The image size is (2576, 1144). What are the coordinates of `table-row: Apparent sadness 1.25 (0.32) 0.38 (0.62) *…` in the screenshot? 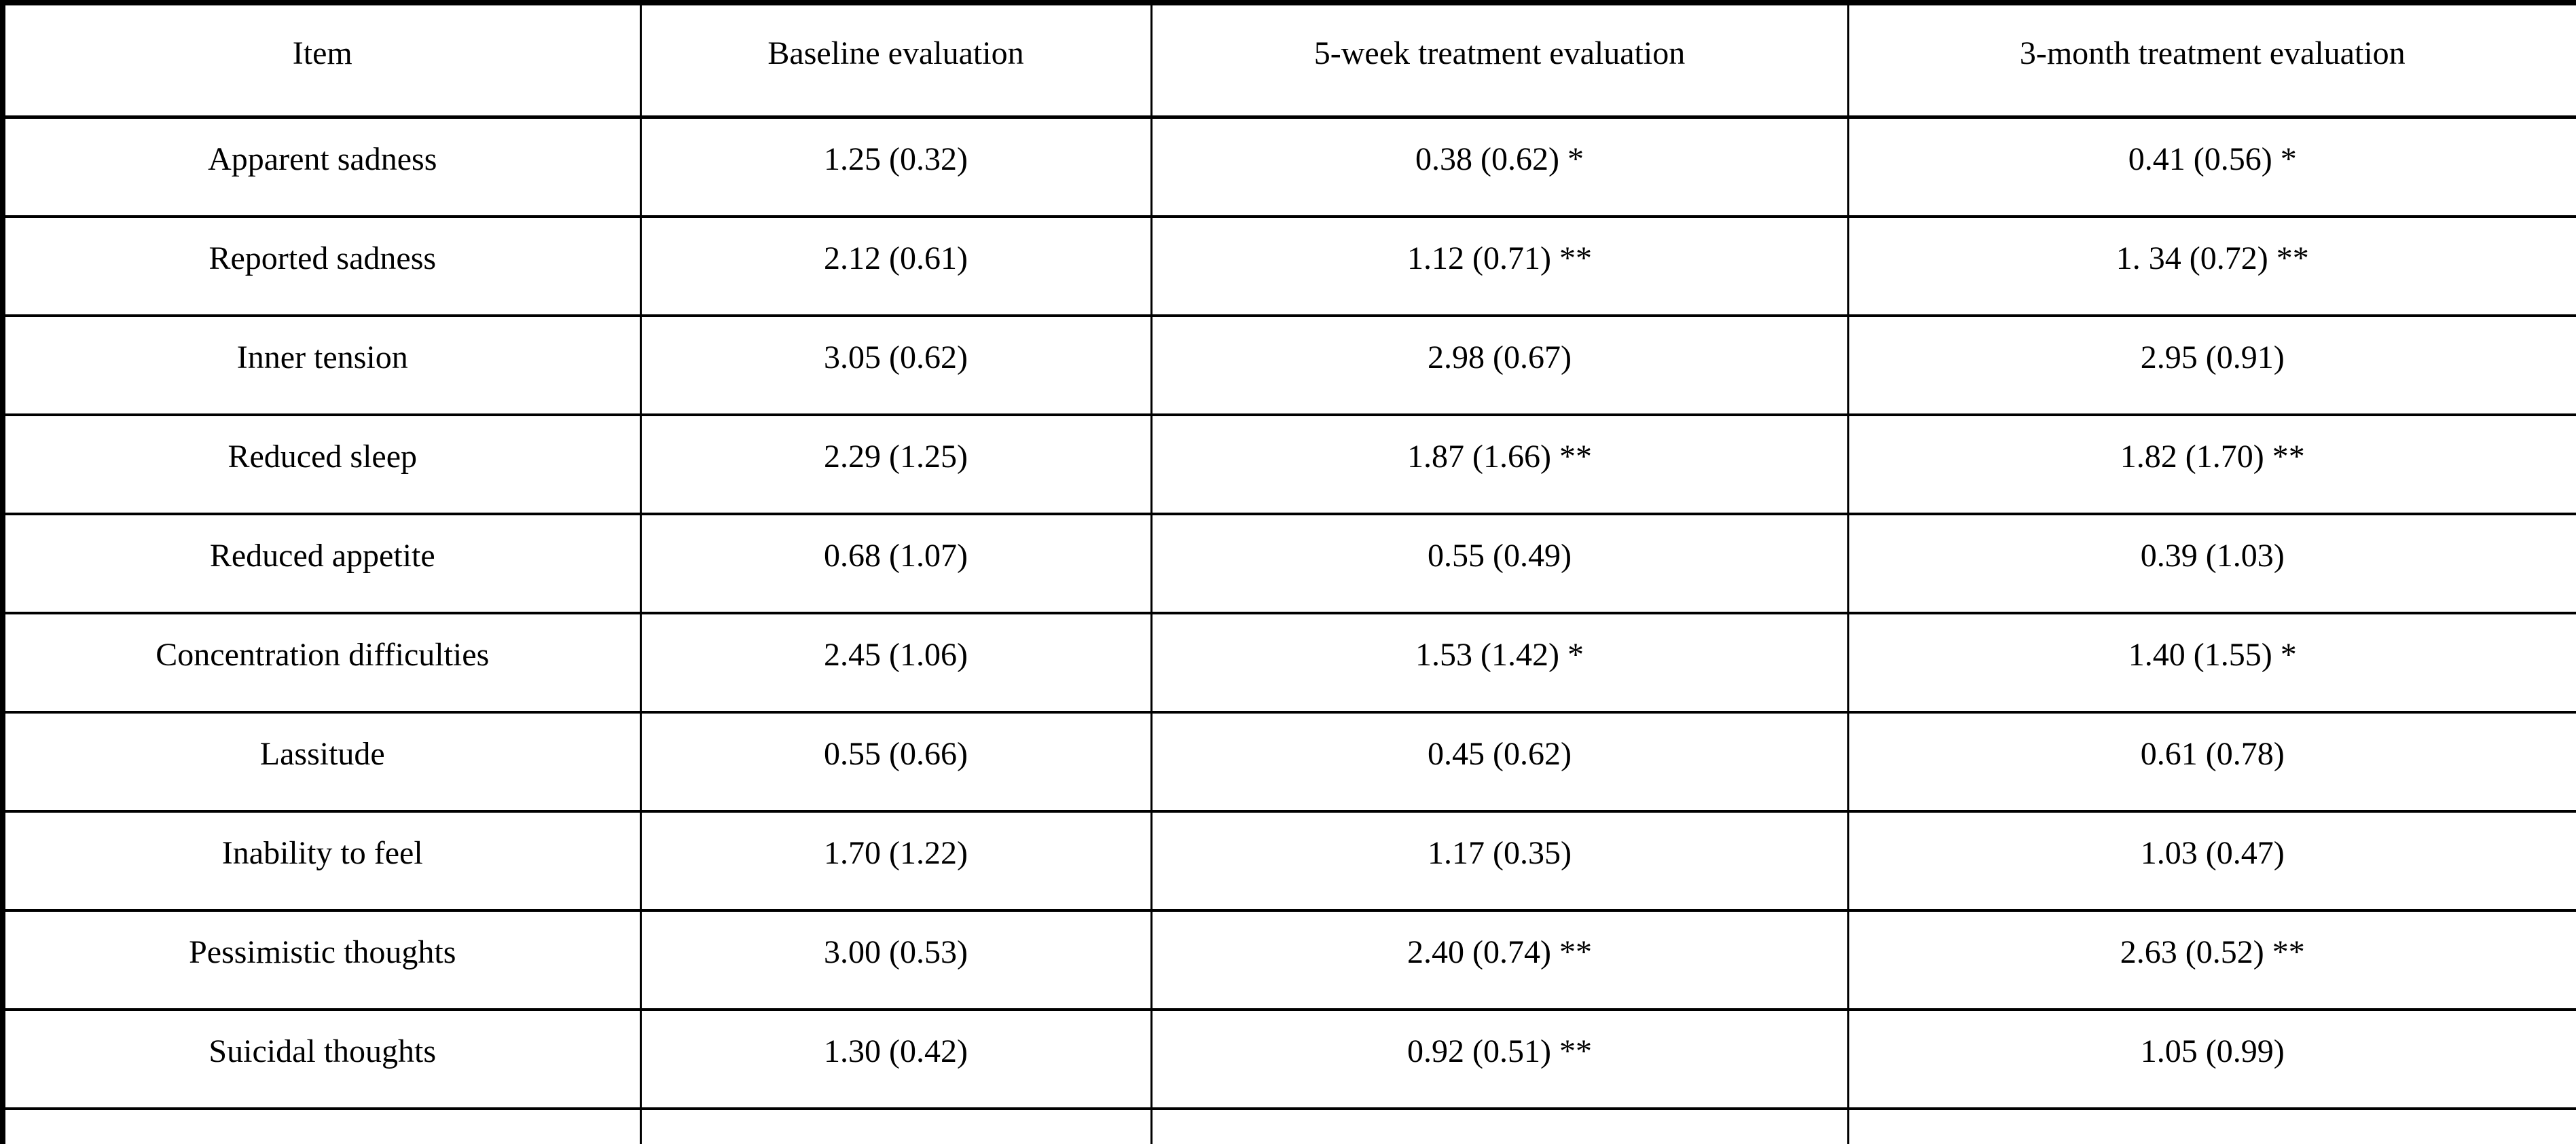 It's located at (1288, 166).